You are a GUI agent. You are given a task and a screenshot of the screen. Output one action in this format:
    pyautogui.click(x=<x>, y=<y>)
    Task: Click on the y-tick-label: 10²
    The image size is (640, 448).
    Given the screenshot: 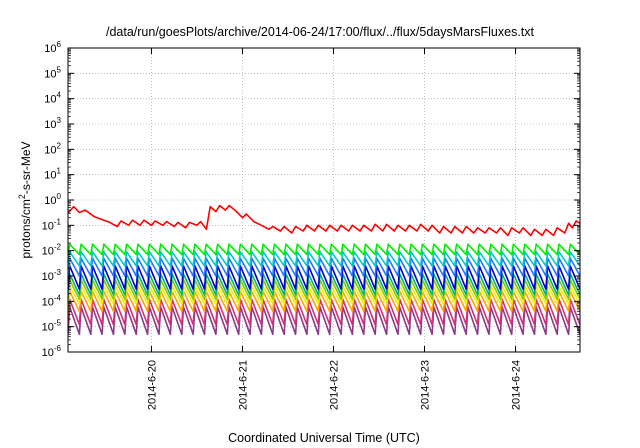 What is the action you would take?
    pyautogui.click(x=52, y=148)
    